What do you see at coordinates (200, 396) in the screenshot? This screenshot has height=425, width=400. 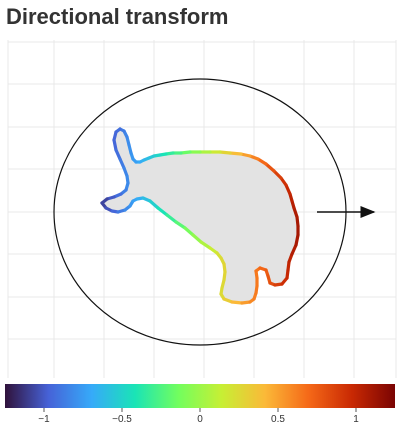 I see `colorbar-gradient` at bounding box center [200, 396].